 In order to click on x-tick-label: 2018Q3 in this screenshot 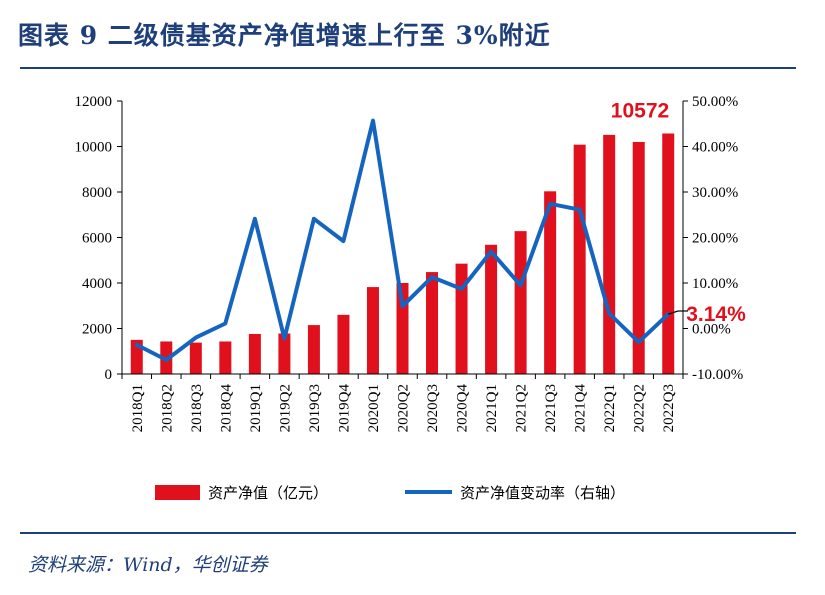, I will do `click(197, 408)`.